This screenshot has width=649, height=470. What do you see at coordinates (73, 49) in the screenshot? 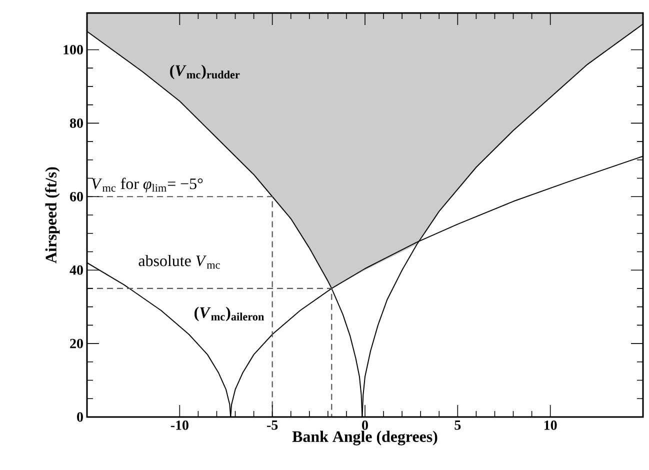
I see `y-tick-label: 100` at bounding box center [73, 49].